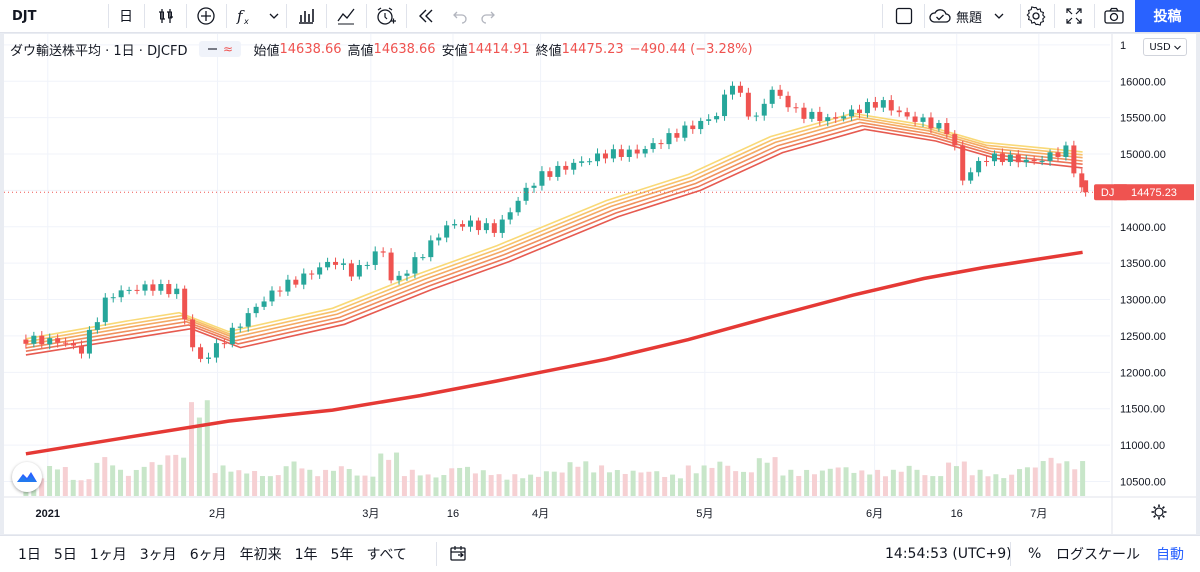 Image resolution: width=1200 pixels, height=572 pixels. Describe the element at coordinates (1035, 554) in the screenshot. I see `percent-toggle: %` at that location.